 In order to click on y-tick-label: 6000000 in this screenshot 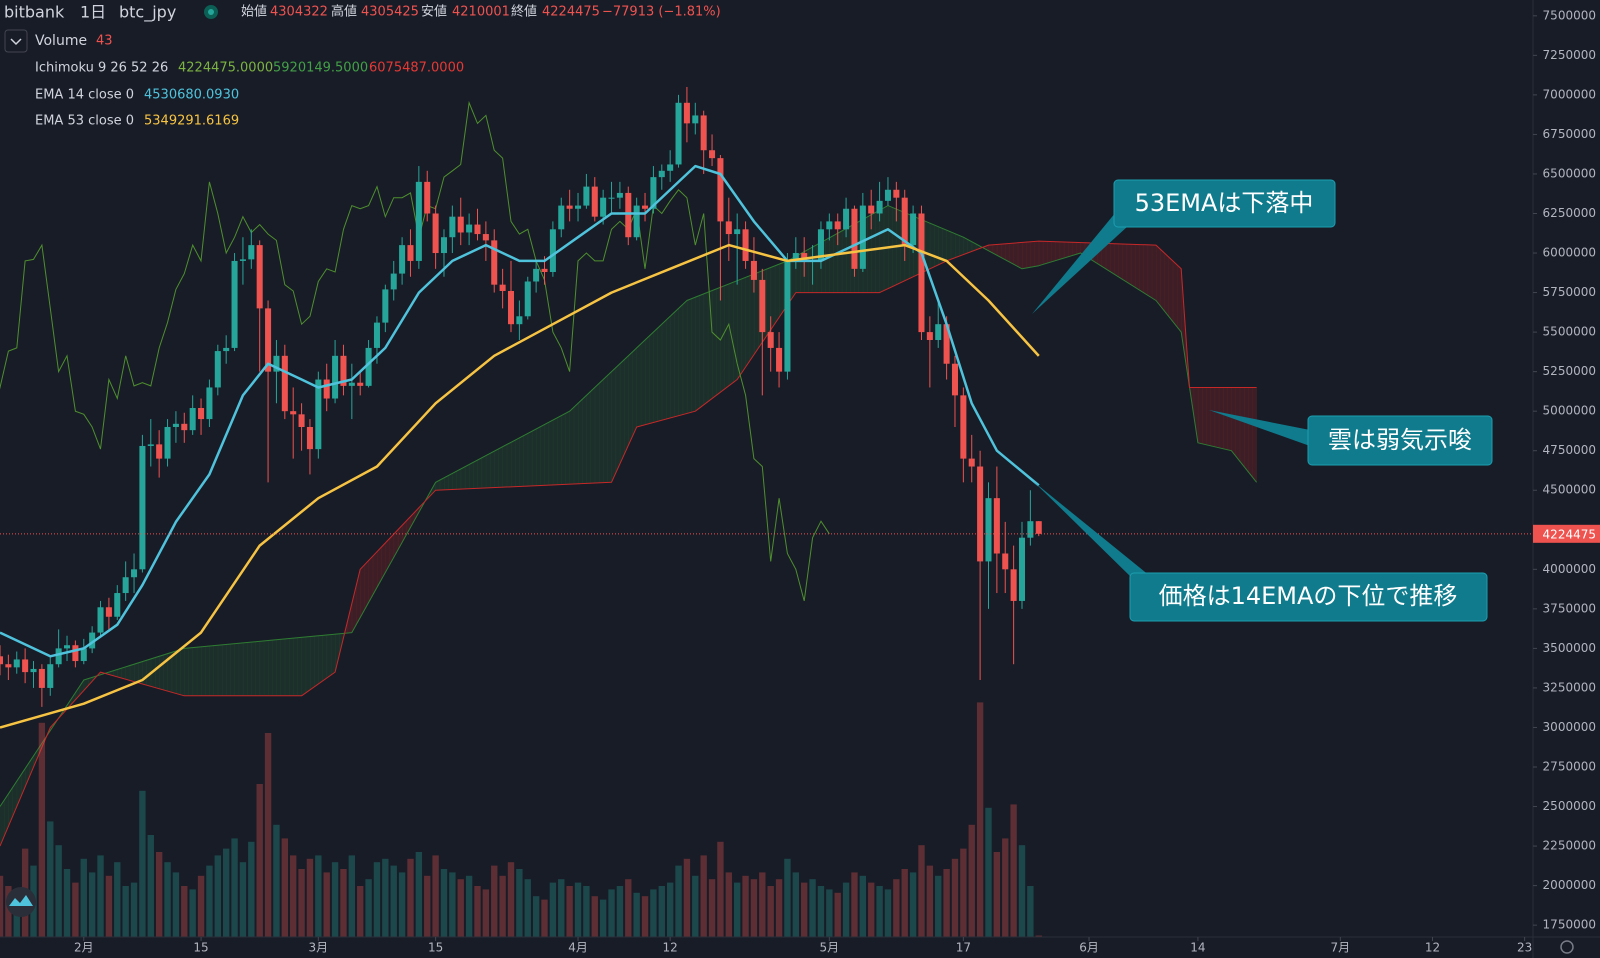, I will do `click(1569, 253)`.